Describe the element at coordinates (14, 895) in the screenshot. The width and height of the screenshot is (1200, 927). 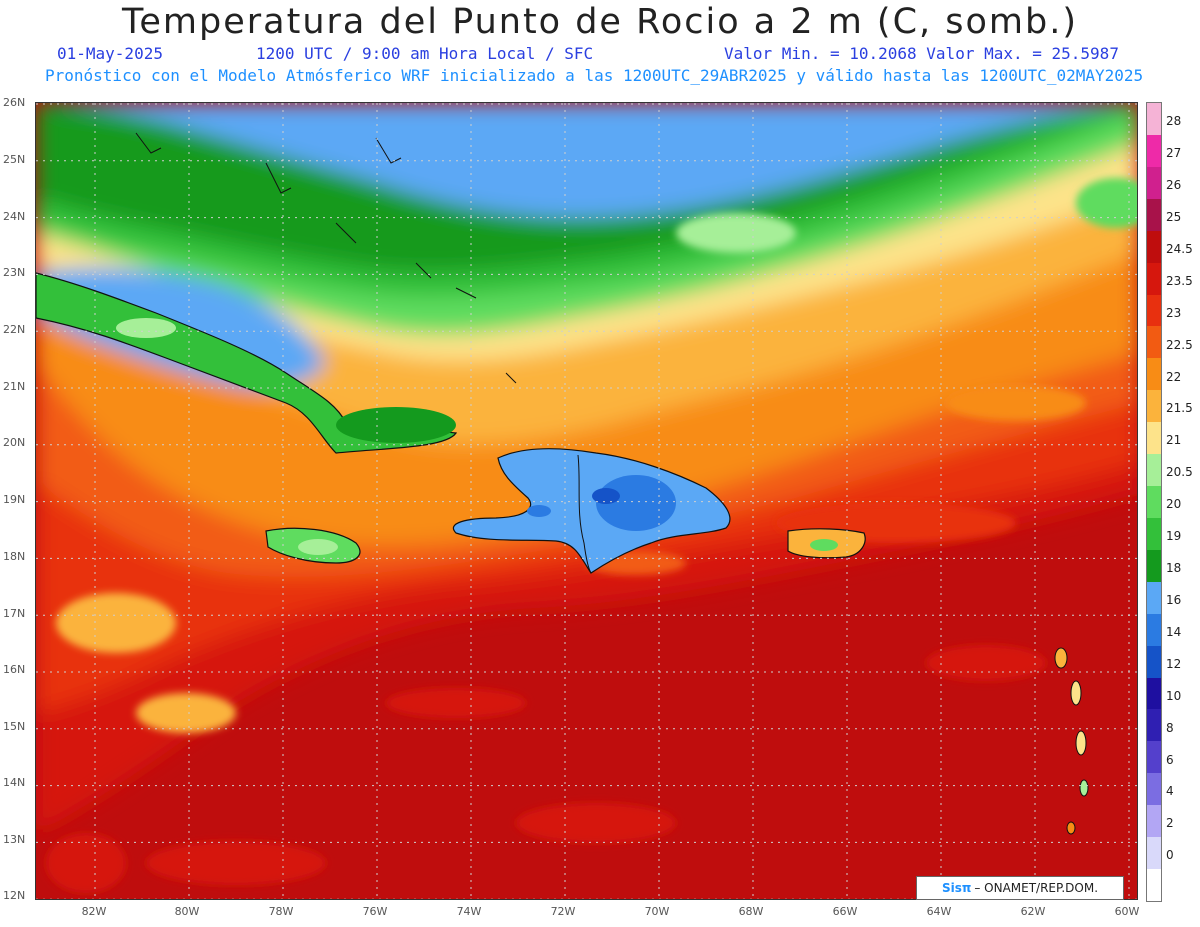
I see `lat-label: 12N` at that location.